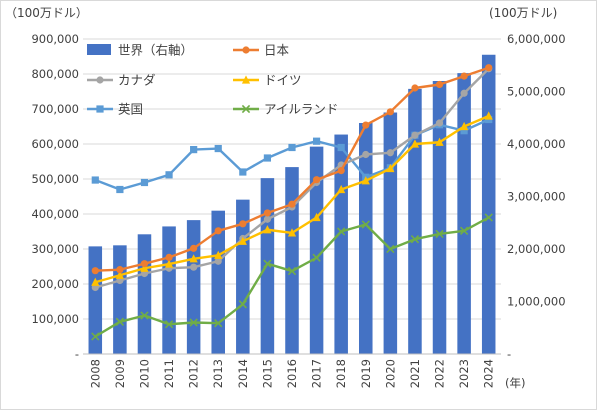 Image resolution: width=597 pixels, height=410 pixels. Describe the element at coordinates (55, 74) in the screenshot. I see `left-tick-label: 800,000` at that location.